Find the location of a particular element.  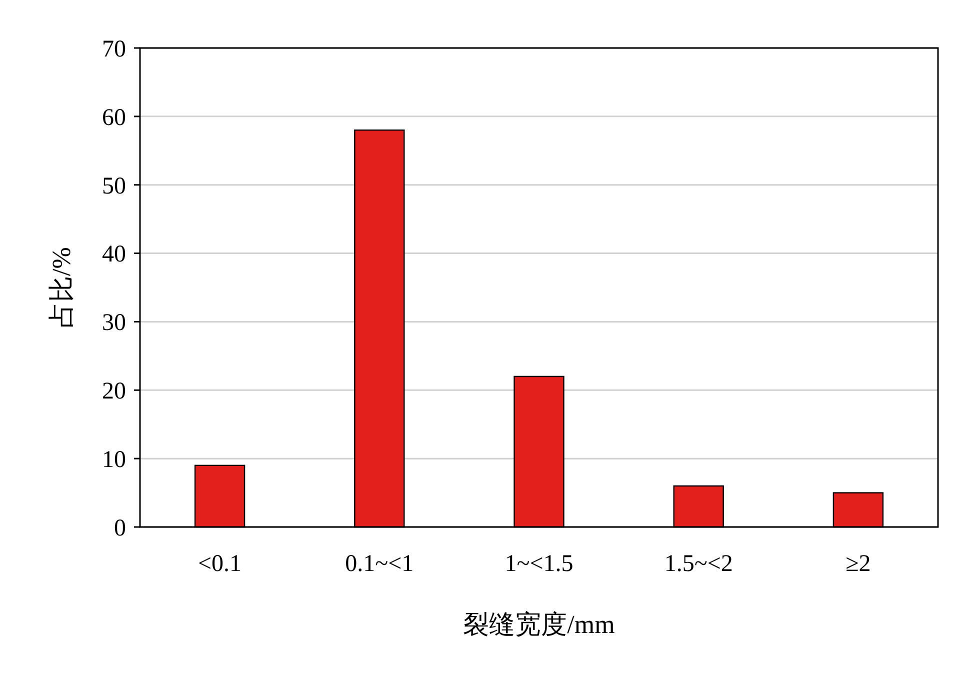

x-tick-label: 1.5~<2 is located at coordinates (698, 564).